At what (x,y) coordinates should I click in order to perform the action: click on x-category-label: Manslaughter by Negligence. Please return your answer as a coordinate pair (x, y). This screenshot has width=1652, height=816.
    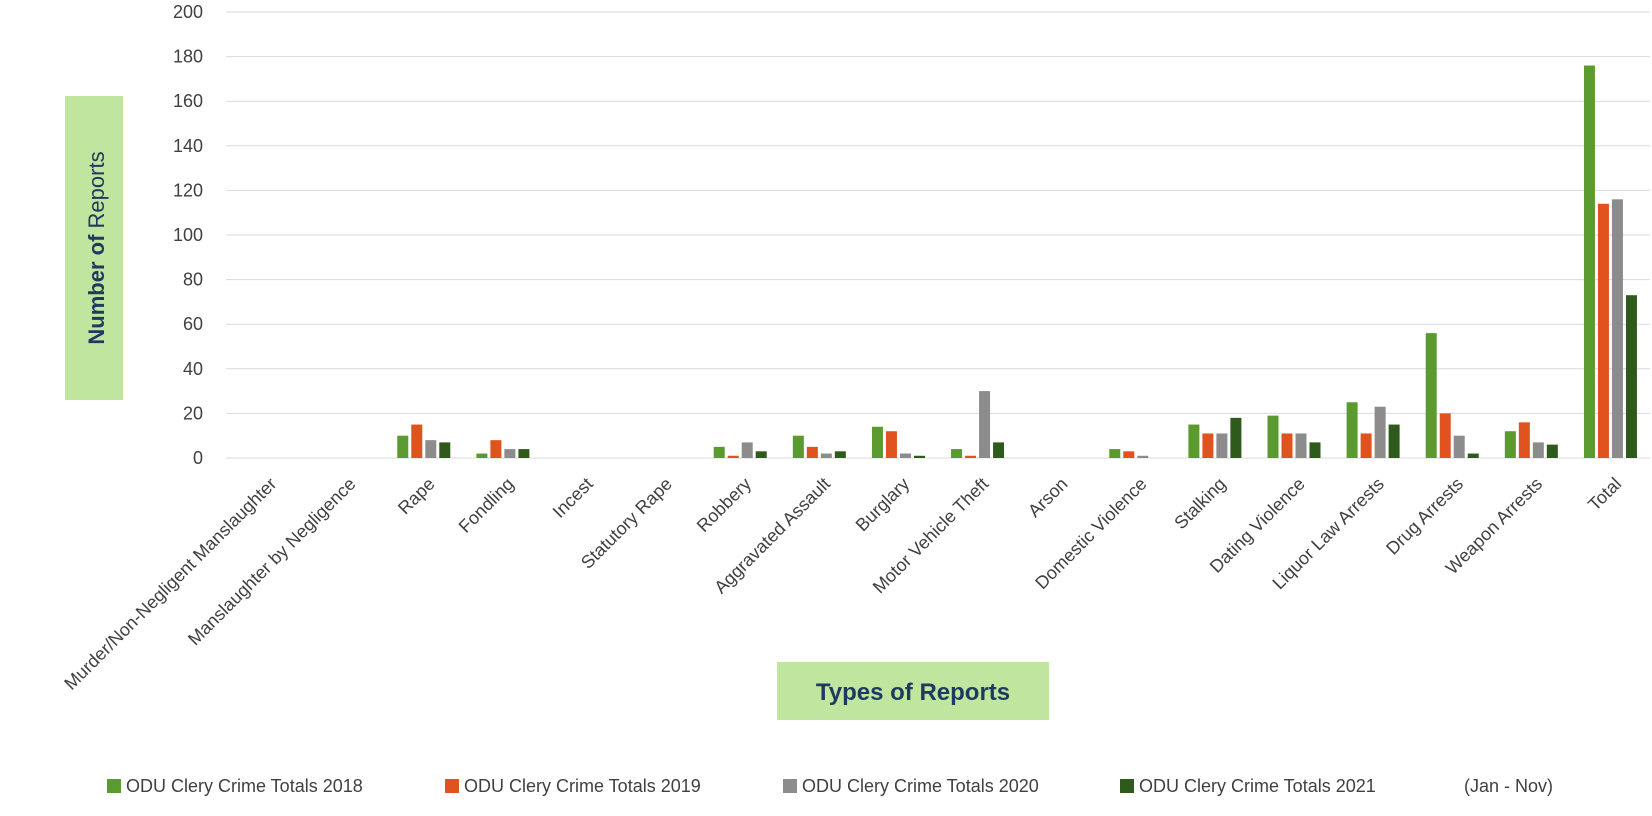
    Looking at the image, I should click on (271, 561).